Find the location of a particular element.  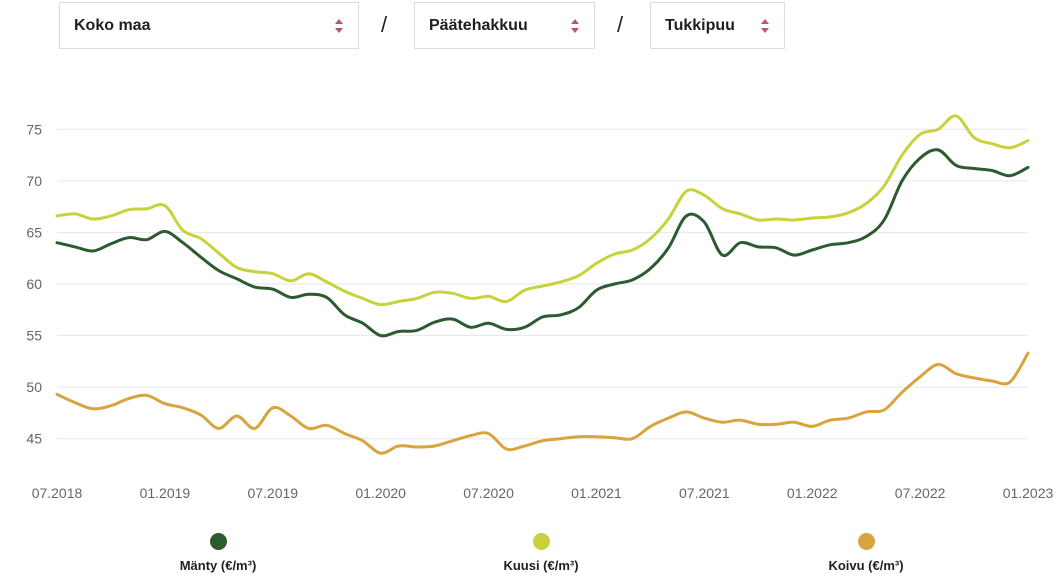

chart-legend: Mänty (€/m³) Kuusi (€/m³) Koivu (€/m³) is located at coordinates (531, 552).